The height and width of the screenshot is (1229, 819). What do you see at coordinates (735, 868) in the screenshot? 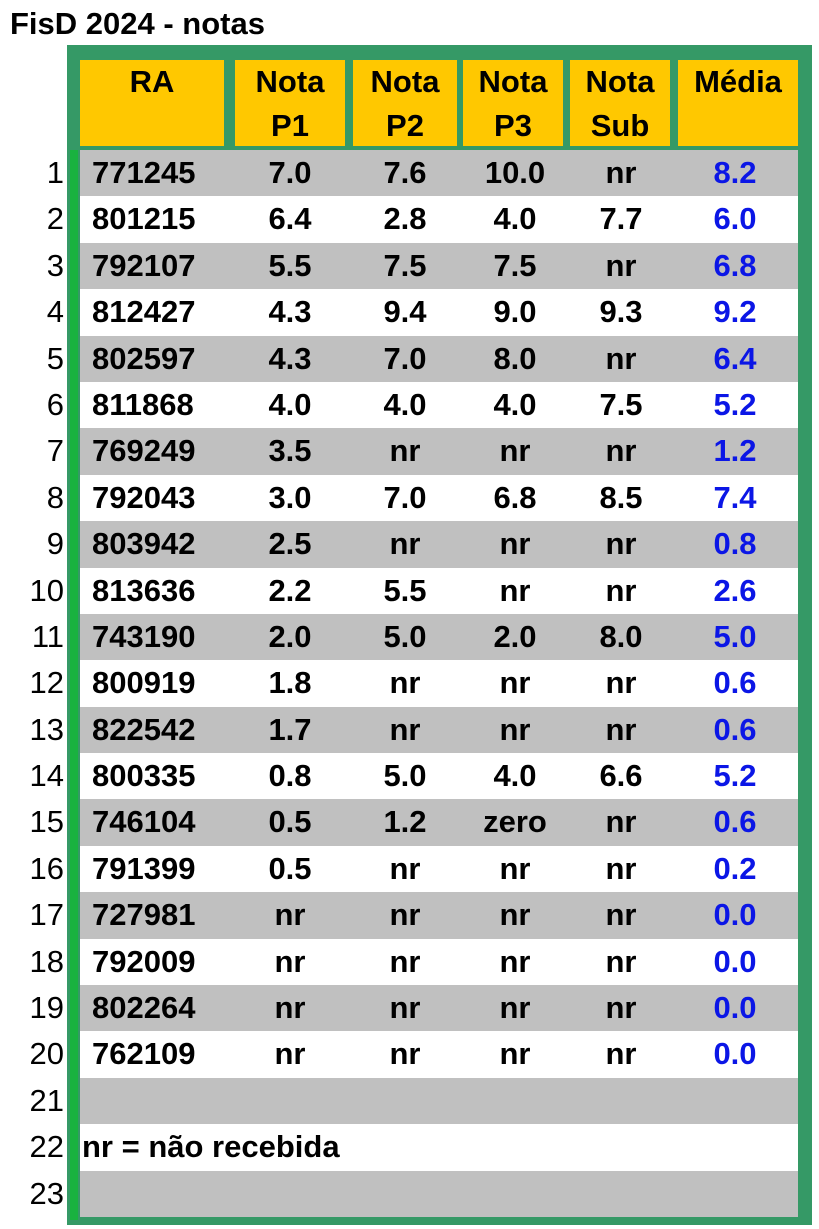
I see `media-cell: 0.2` at bounding box center [735, 868].